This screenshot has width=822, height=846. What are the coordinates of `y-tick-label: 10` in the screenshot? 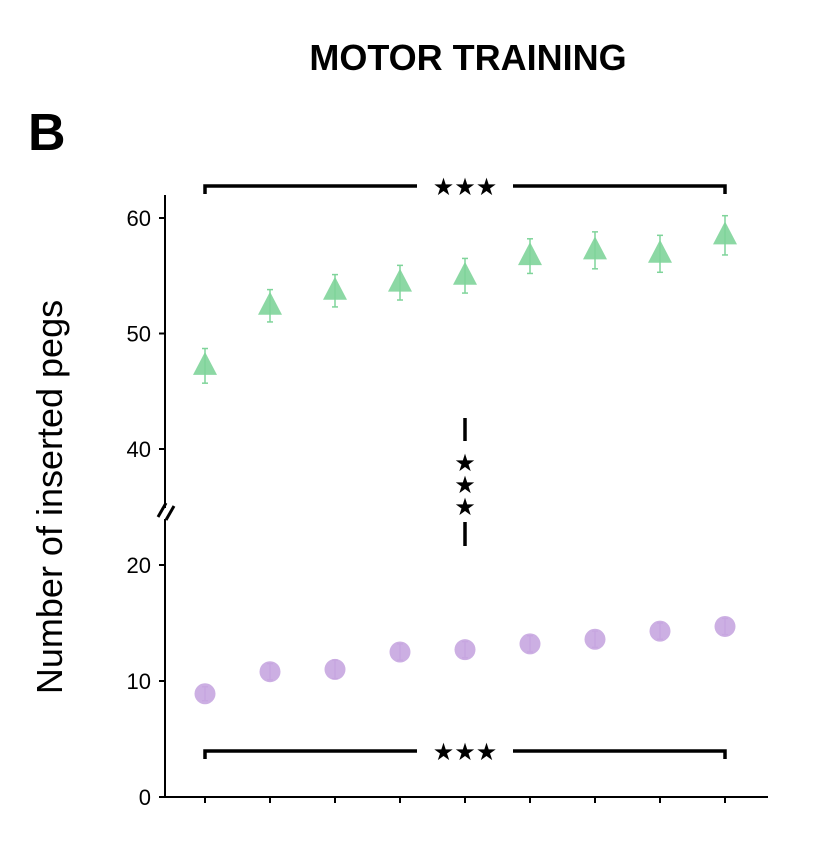 It's located at (139, 681).